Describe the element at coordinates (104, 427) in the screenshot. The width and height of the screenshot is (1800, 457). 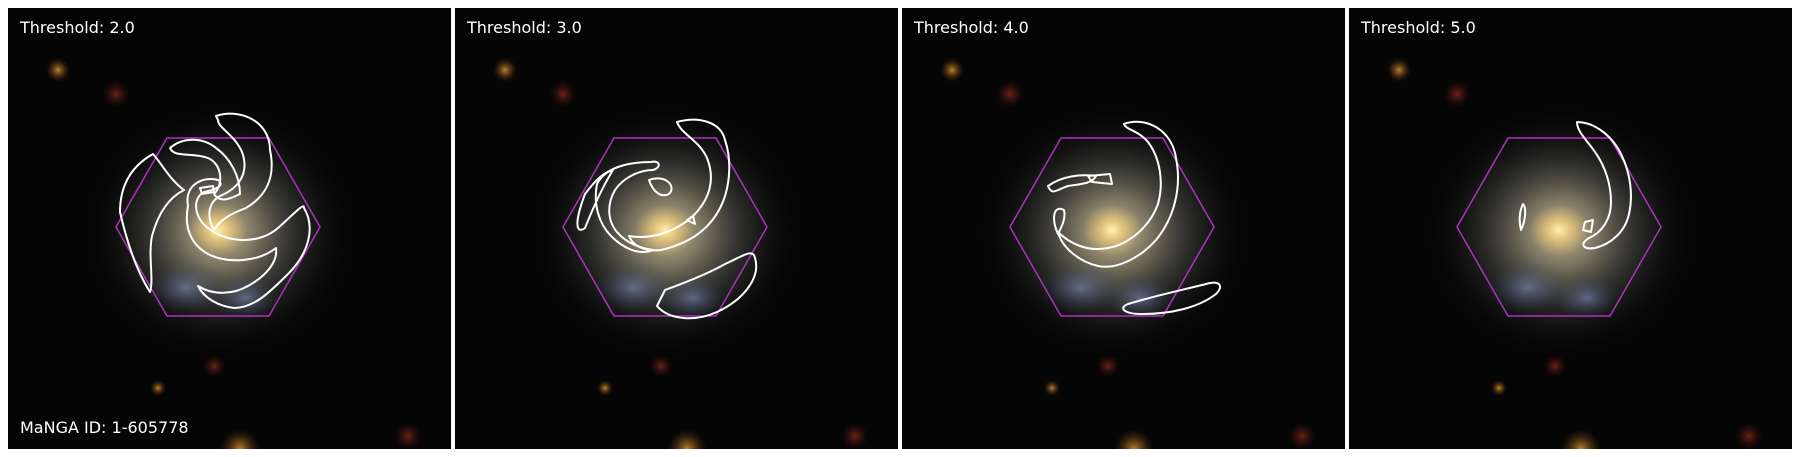
I see `galaxy-id-label: MaNGA ID: 1-605778` at that location.